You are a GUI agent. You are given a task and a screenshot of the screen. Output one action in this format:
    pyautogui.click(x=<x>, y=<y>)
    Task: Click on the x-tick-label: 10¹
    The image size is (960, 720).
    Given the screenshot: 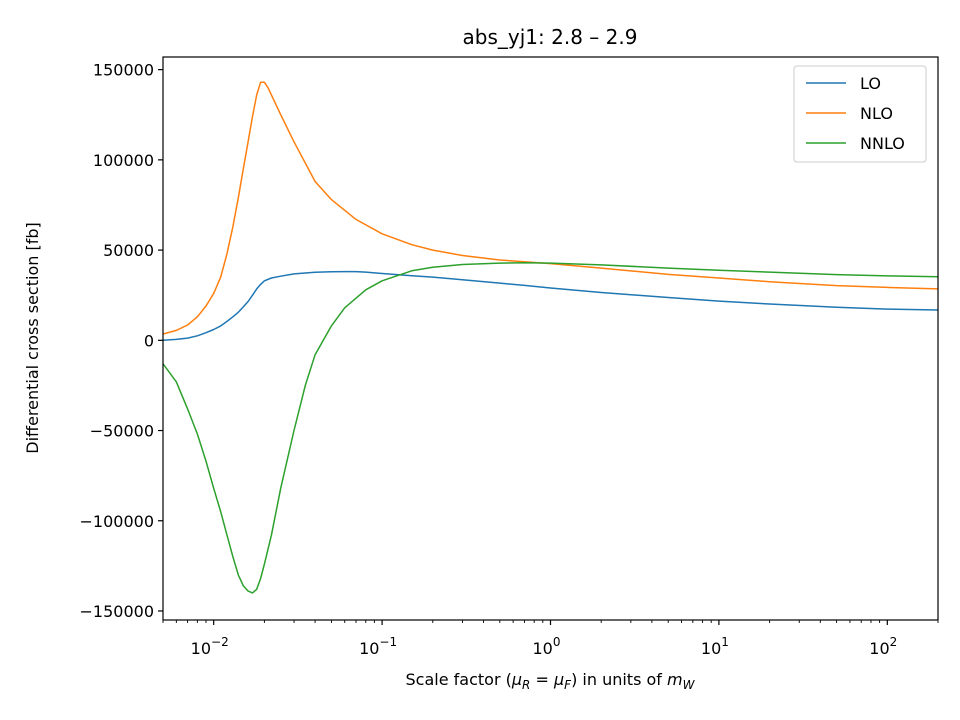 What is the action you would take?
    pyautogui.click(x=715, y=646)
    